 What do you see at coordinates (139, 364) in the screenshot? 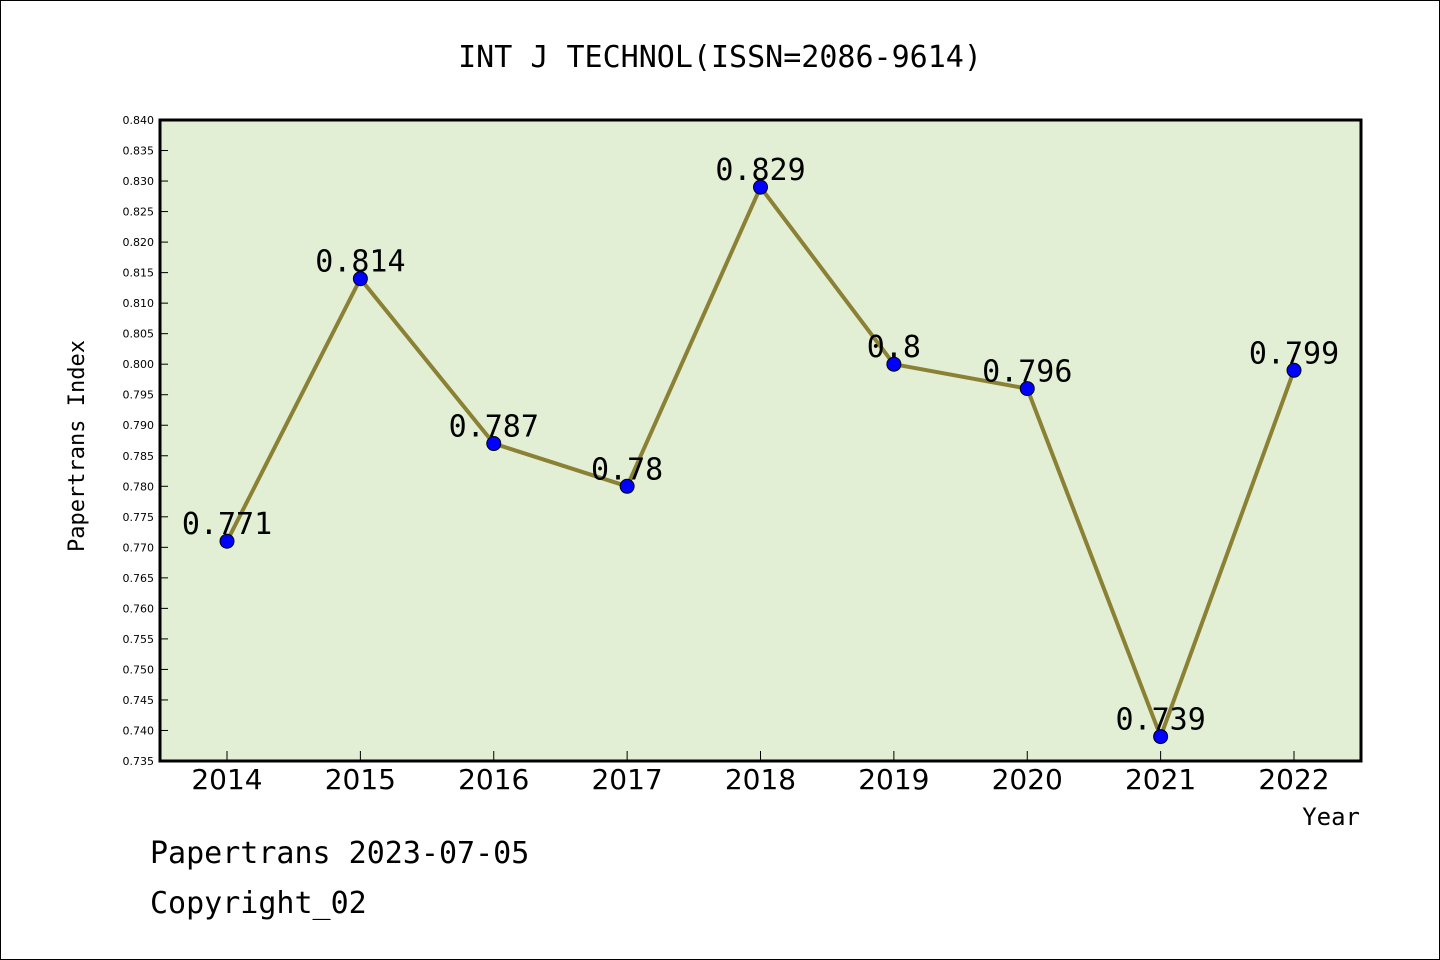
I see `y-tick-label: 0.800` at bounding box center [139, 364].